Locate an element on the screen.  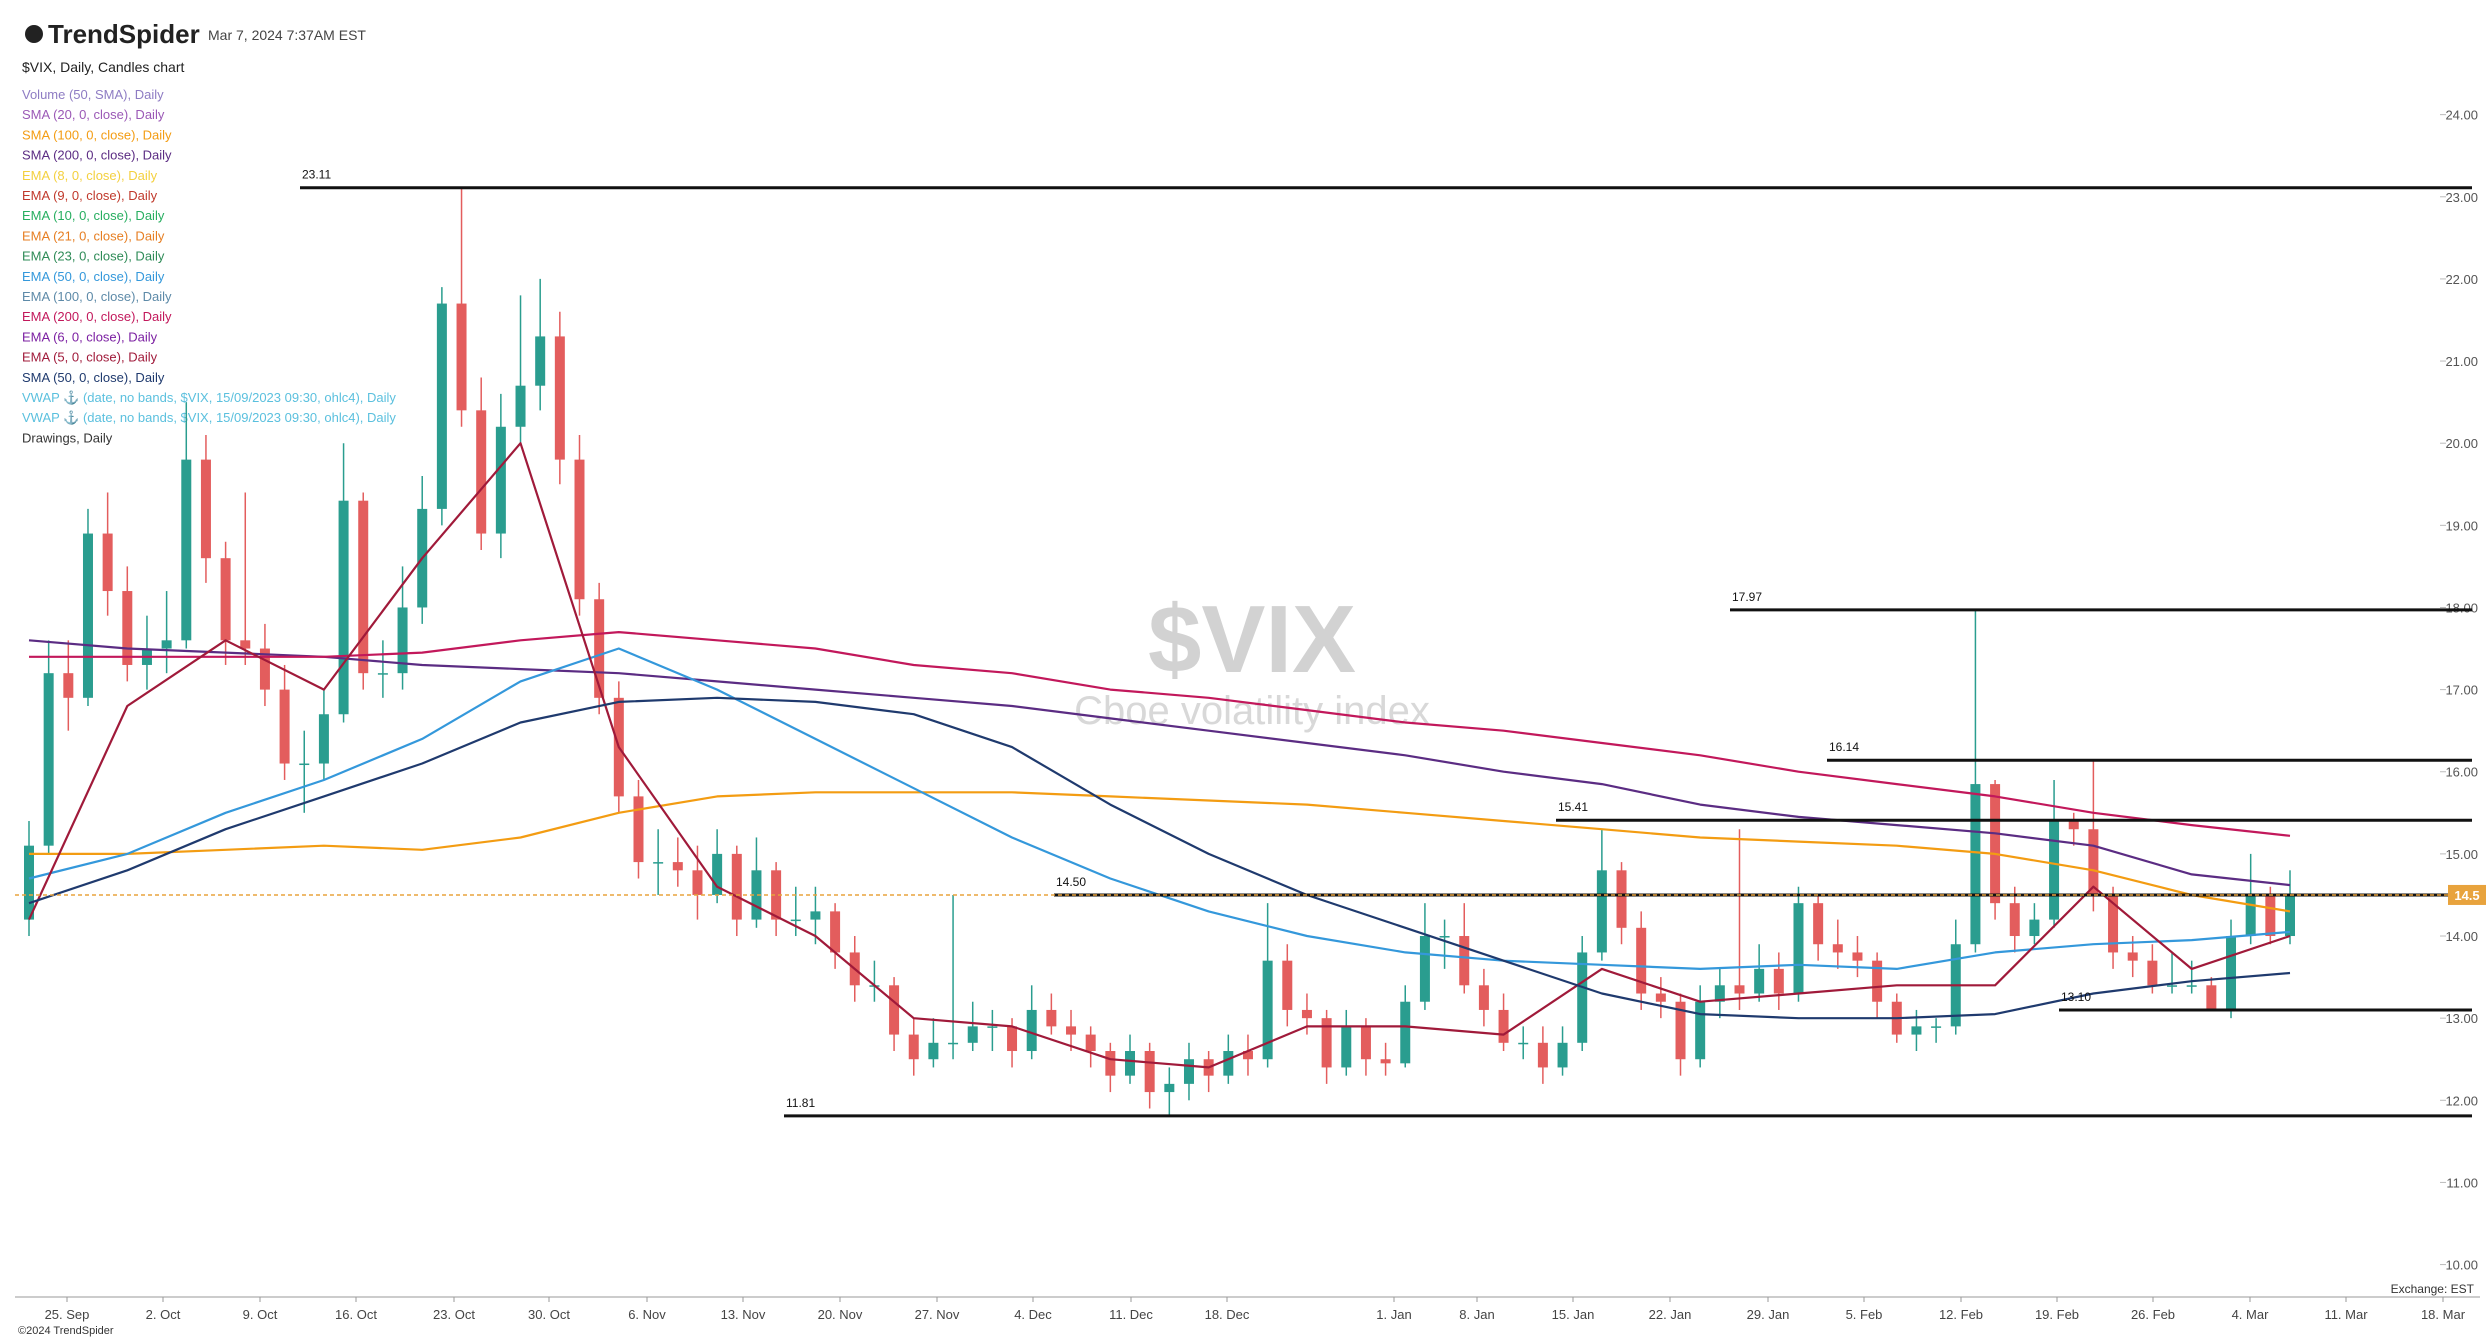
y-tick-label: 19.00 is located at coordinates (2461, 525).